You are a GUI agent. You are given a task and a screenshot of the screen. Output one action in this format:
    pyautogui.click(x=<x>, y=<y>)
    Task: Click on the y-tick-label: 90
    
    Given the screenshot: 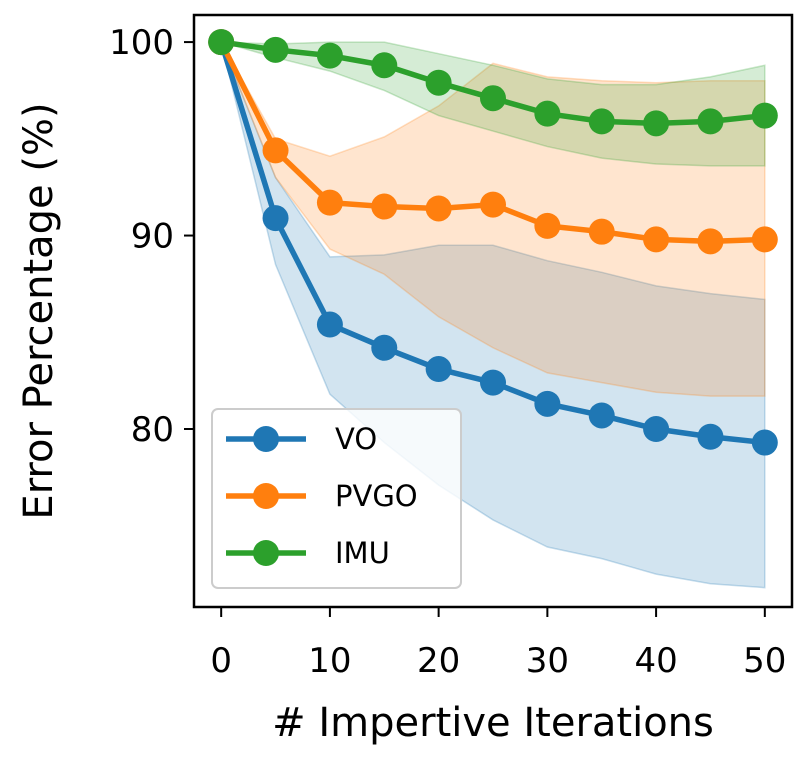 What is the action you would take?
    pyautogui.click(x=152, y=237)
    